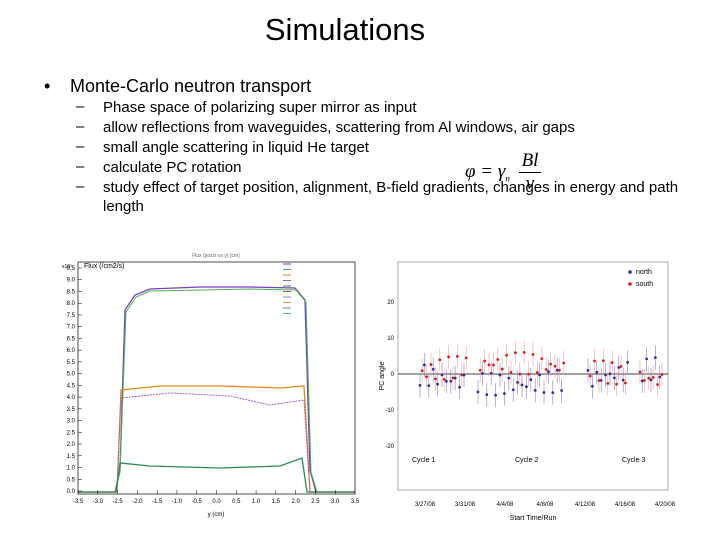  What do you see at coordinates (390, 303) in the screenshot?
I see `y-tick-label: 20` at bounding box center [390, 303].